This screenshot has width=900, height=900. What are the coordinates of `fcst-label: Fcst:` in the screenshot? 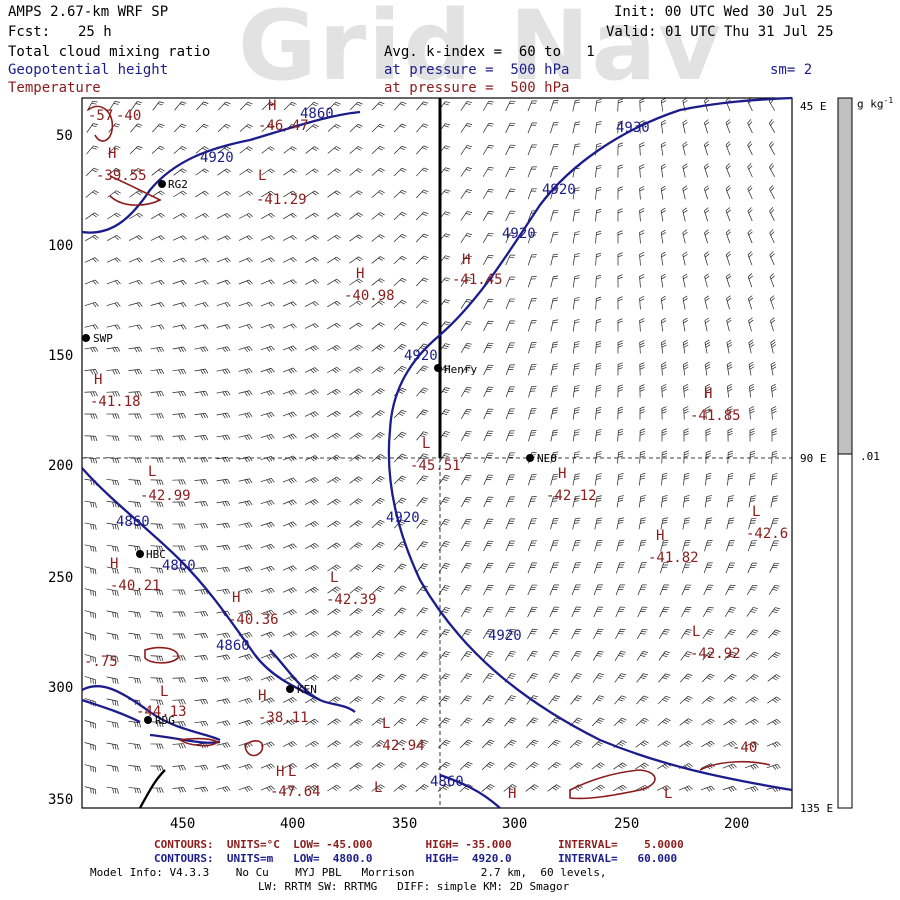 It's located at (29, 32).